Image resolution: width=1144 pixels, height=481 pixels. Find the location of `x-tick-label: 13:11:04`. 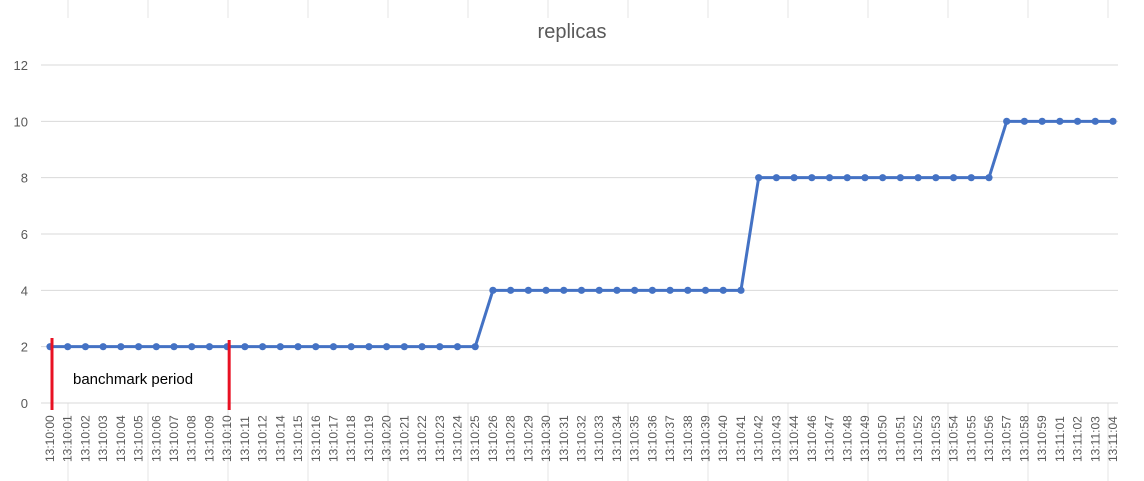

x-tick-label: 13:11:04 is located at coordinates (1113, 439).